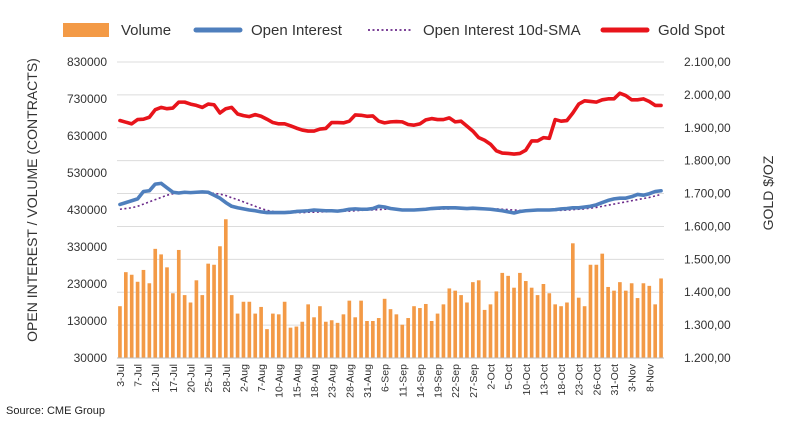 The image size is (788, 437). I want to click on x-tick-label: 15-Aug, so click(297, 381).